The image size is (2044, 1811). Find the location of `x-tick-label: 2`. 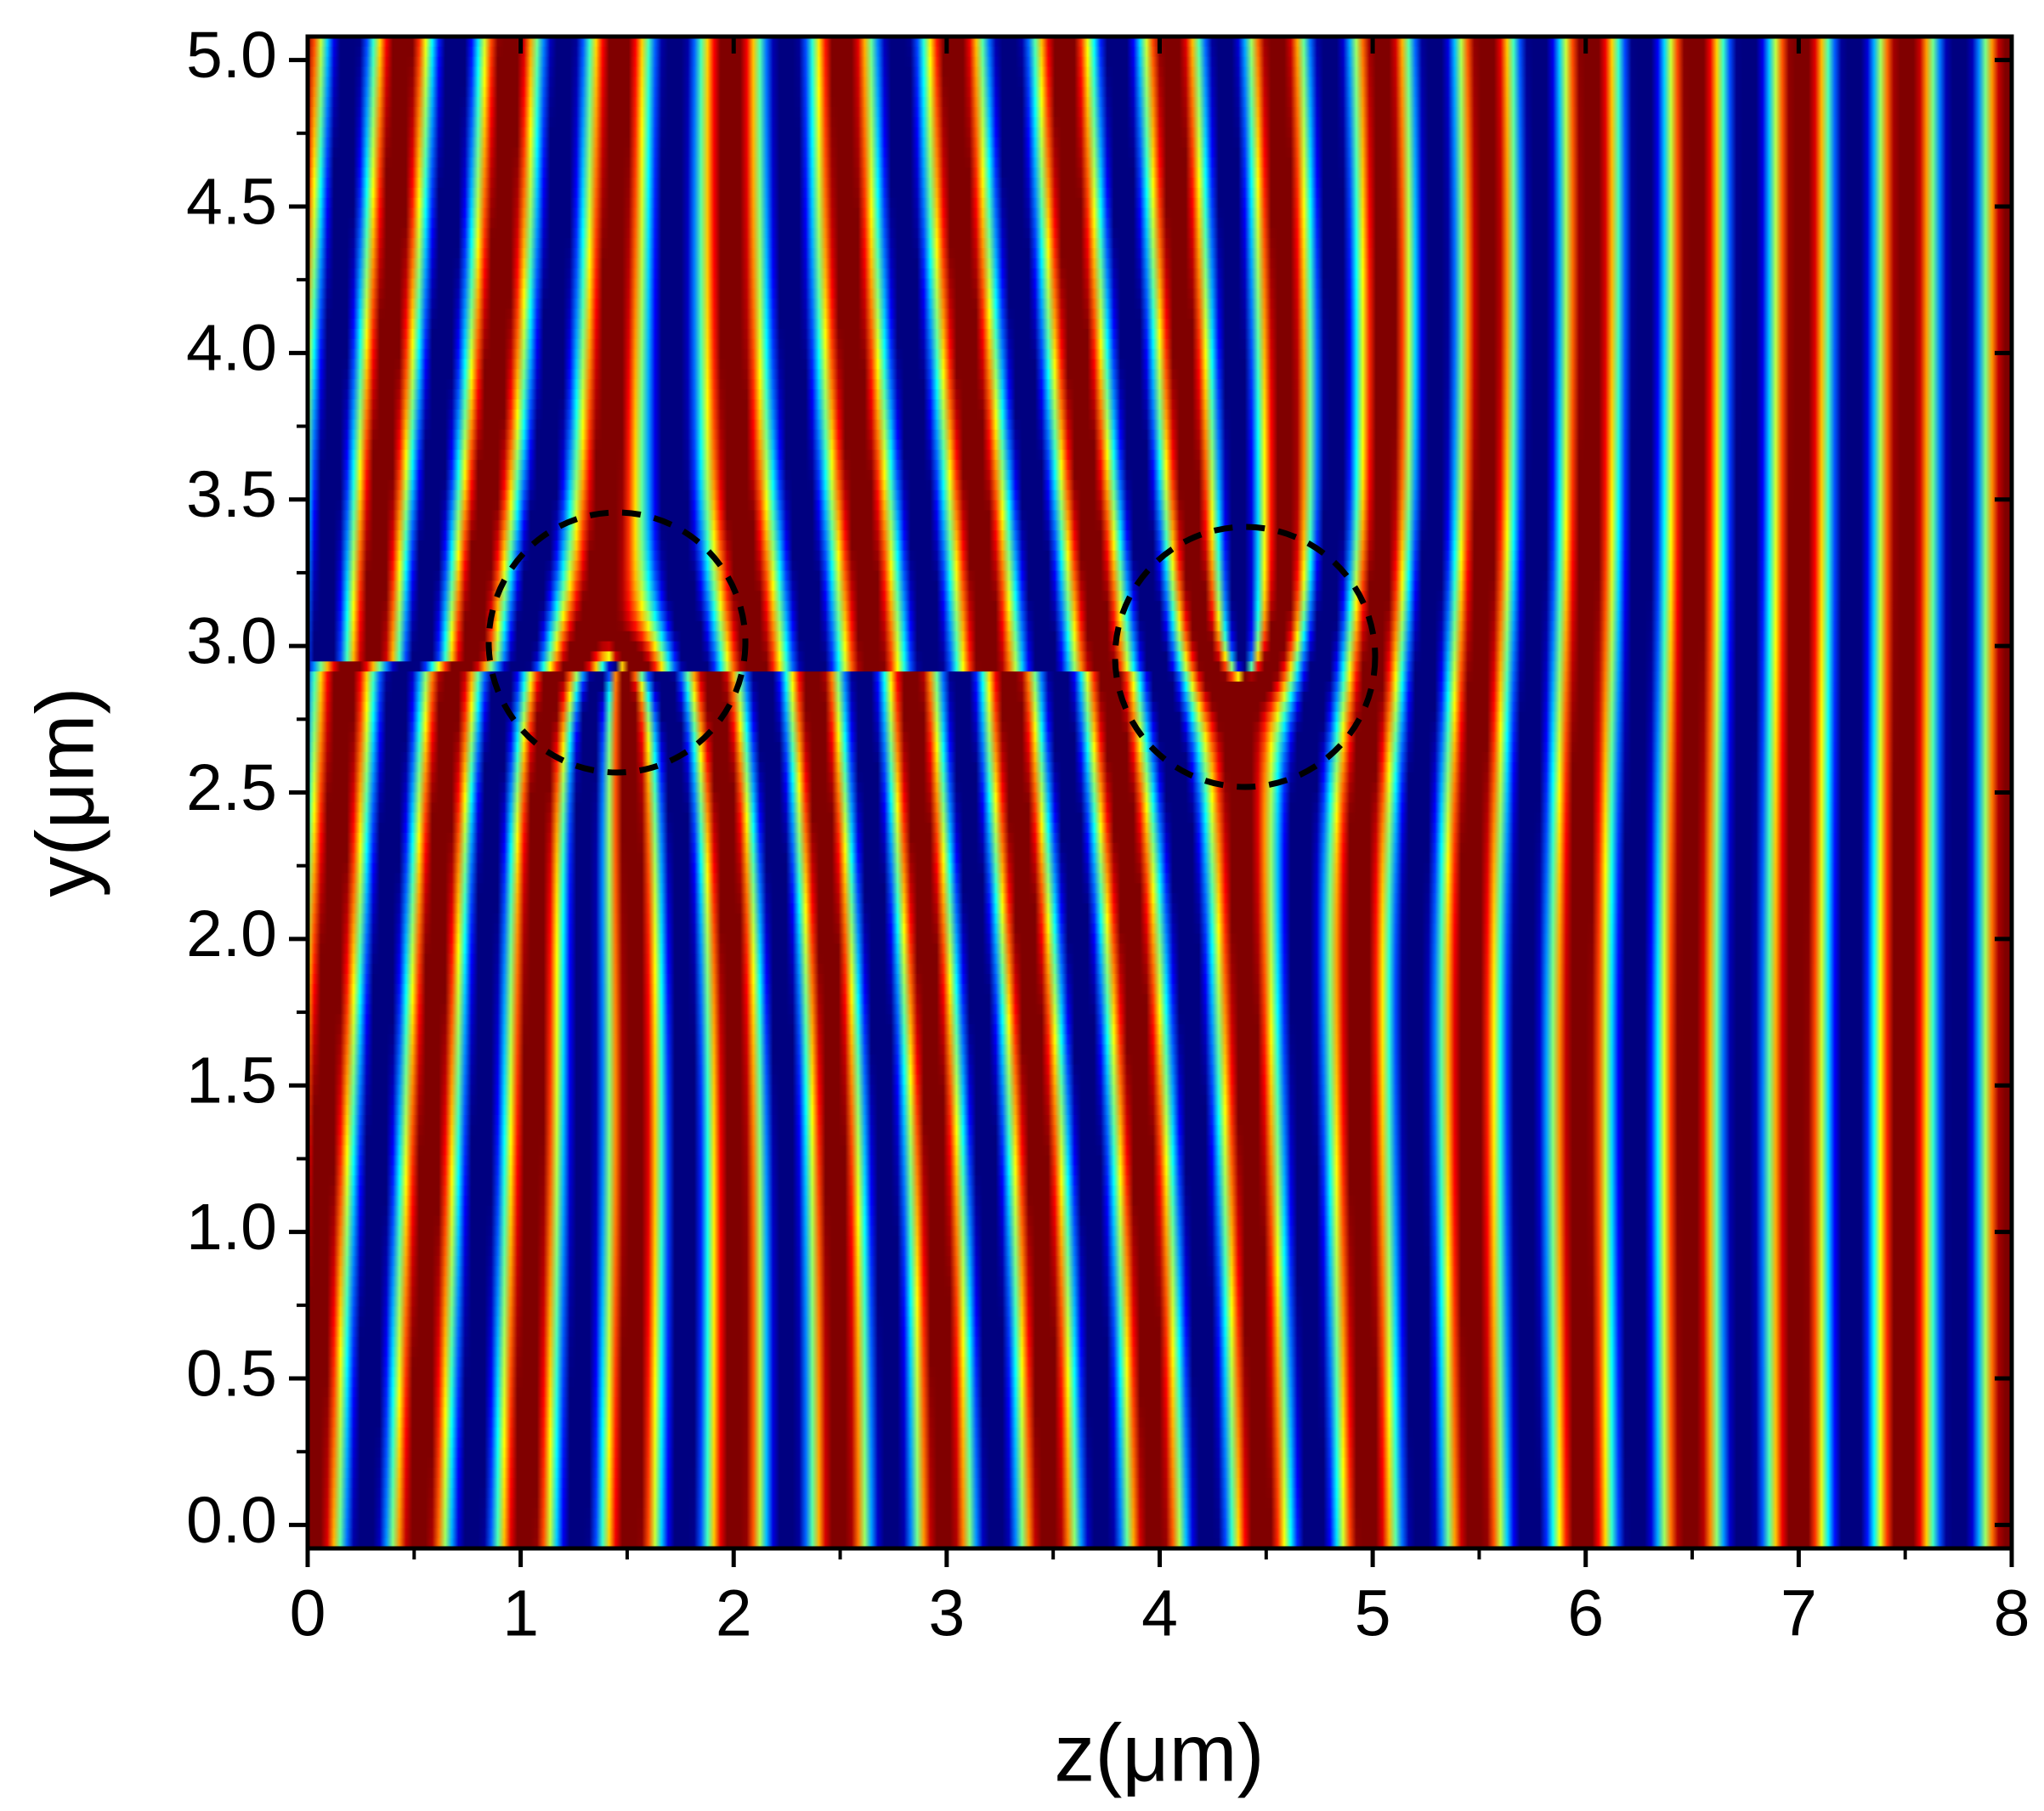

x-tick-label: 2 is located at coordinates (734, 1613).